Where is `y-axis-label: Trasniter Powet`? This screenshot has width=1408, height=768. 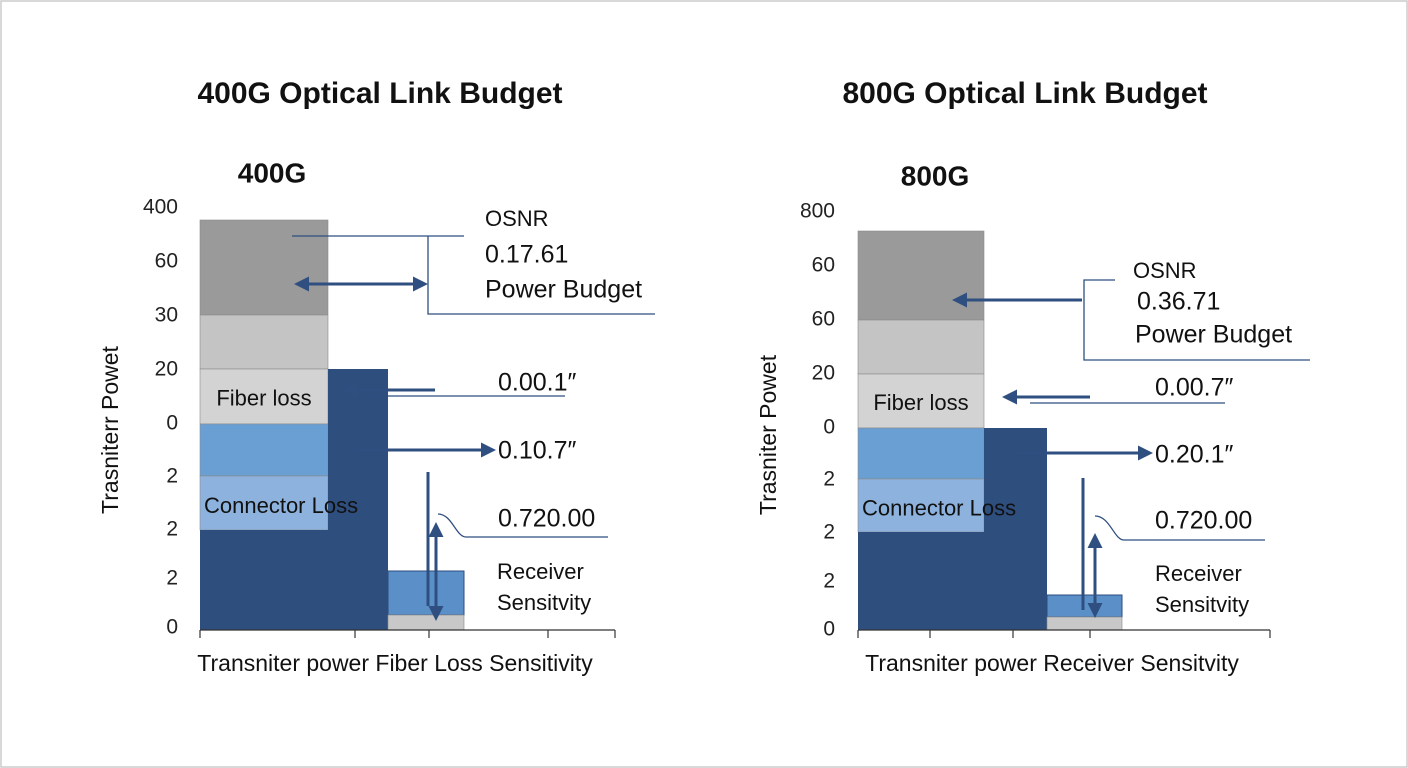 y-axis-label: Trasniter Powet is located at coordinates (768, 434).